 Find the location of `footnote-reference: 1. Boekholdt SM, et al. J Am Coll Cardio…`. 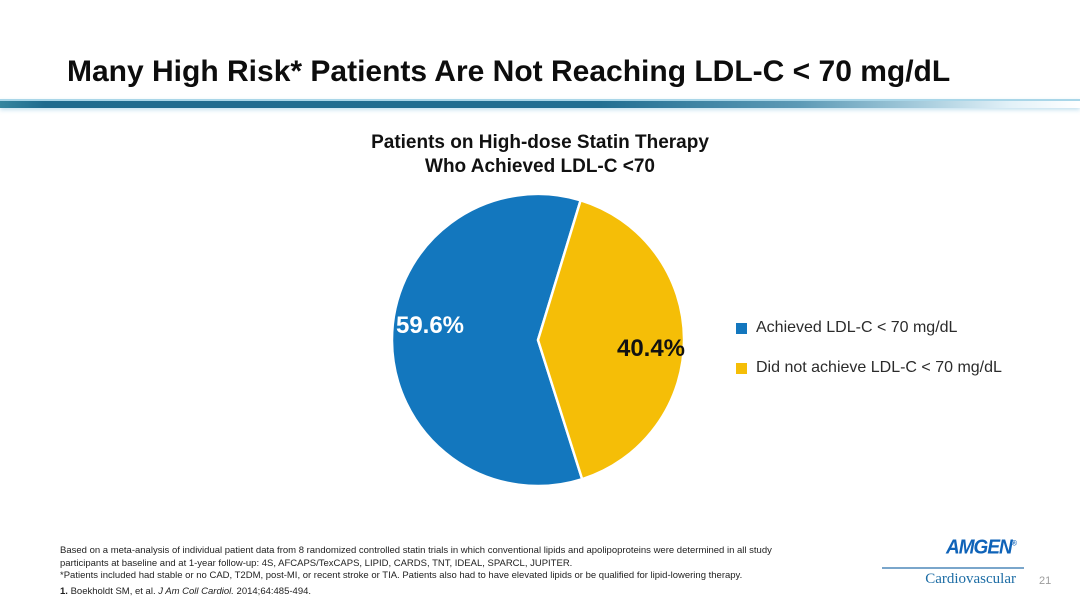

footnote-reference: 1. Boekholdt SM, et al. J Am Coll Cardio… is located at coordinates (485, 592).